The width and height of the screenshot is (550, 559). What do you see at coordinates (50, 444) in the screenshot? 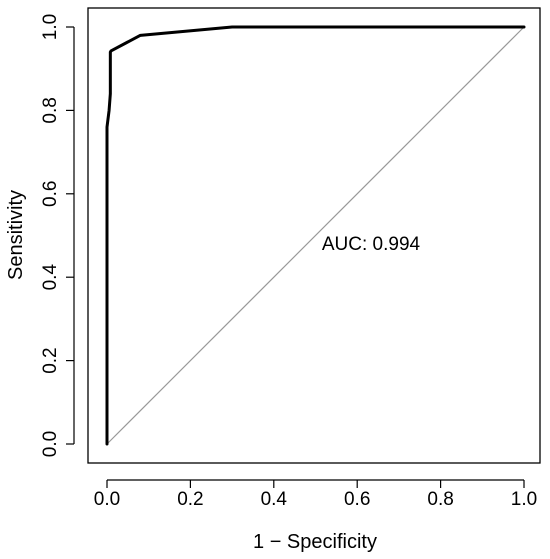
I see `y-tick-label: 0.0` at bounding box center [50, 444].